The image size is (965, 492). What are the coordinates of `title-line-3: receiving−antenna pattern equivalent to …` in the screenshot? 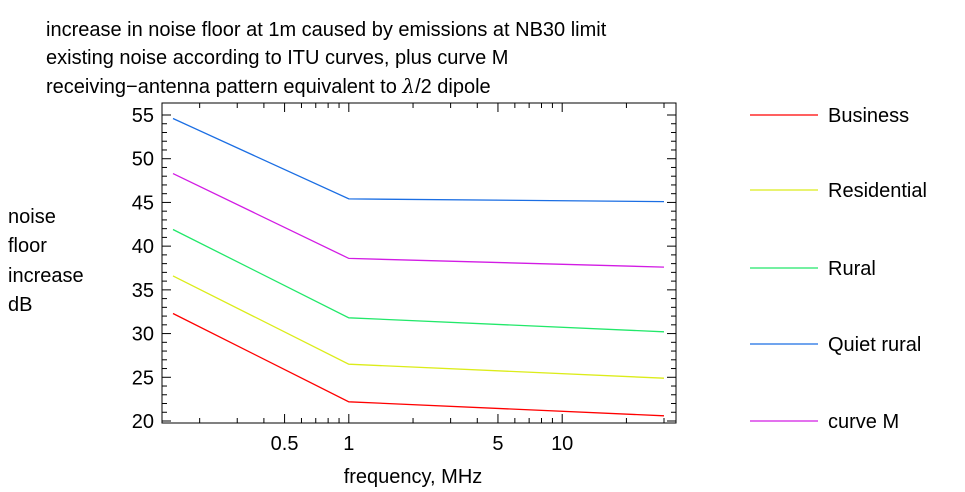 It's located at (268, 86).